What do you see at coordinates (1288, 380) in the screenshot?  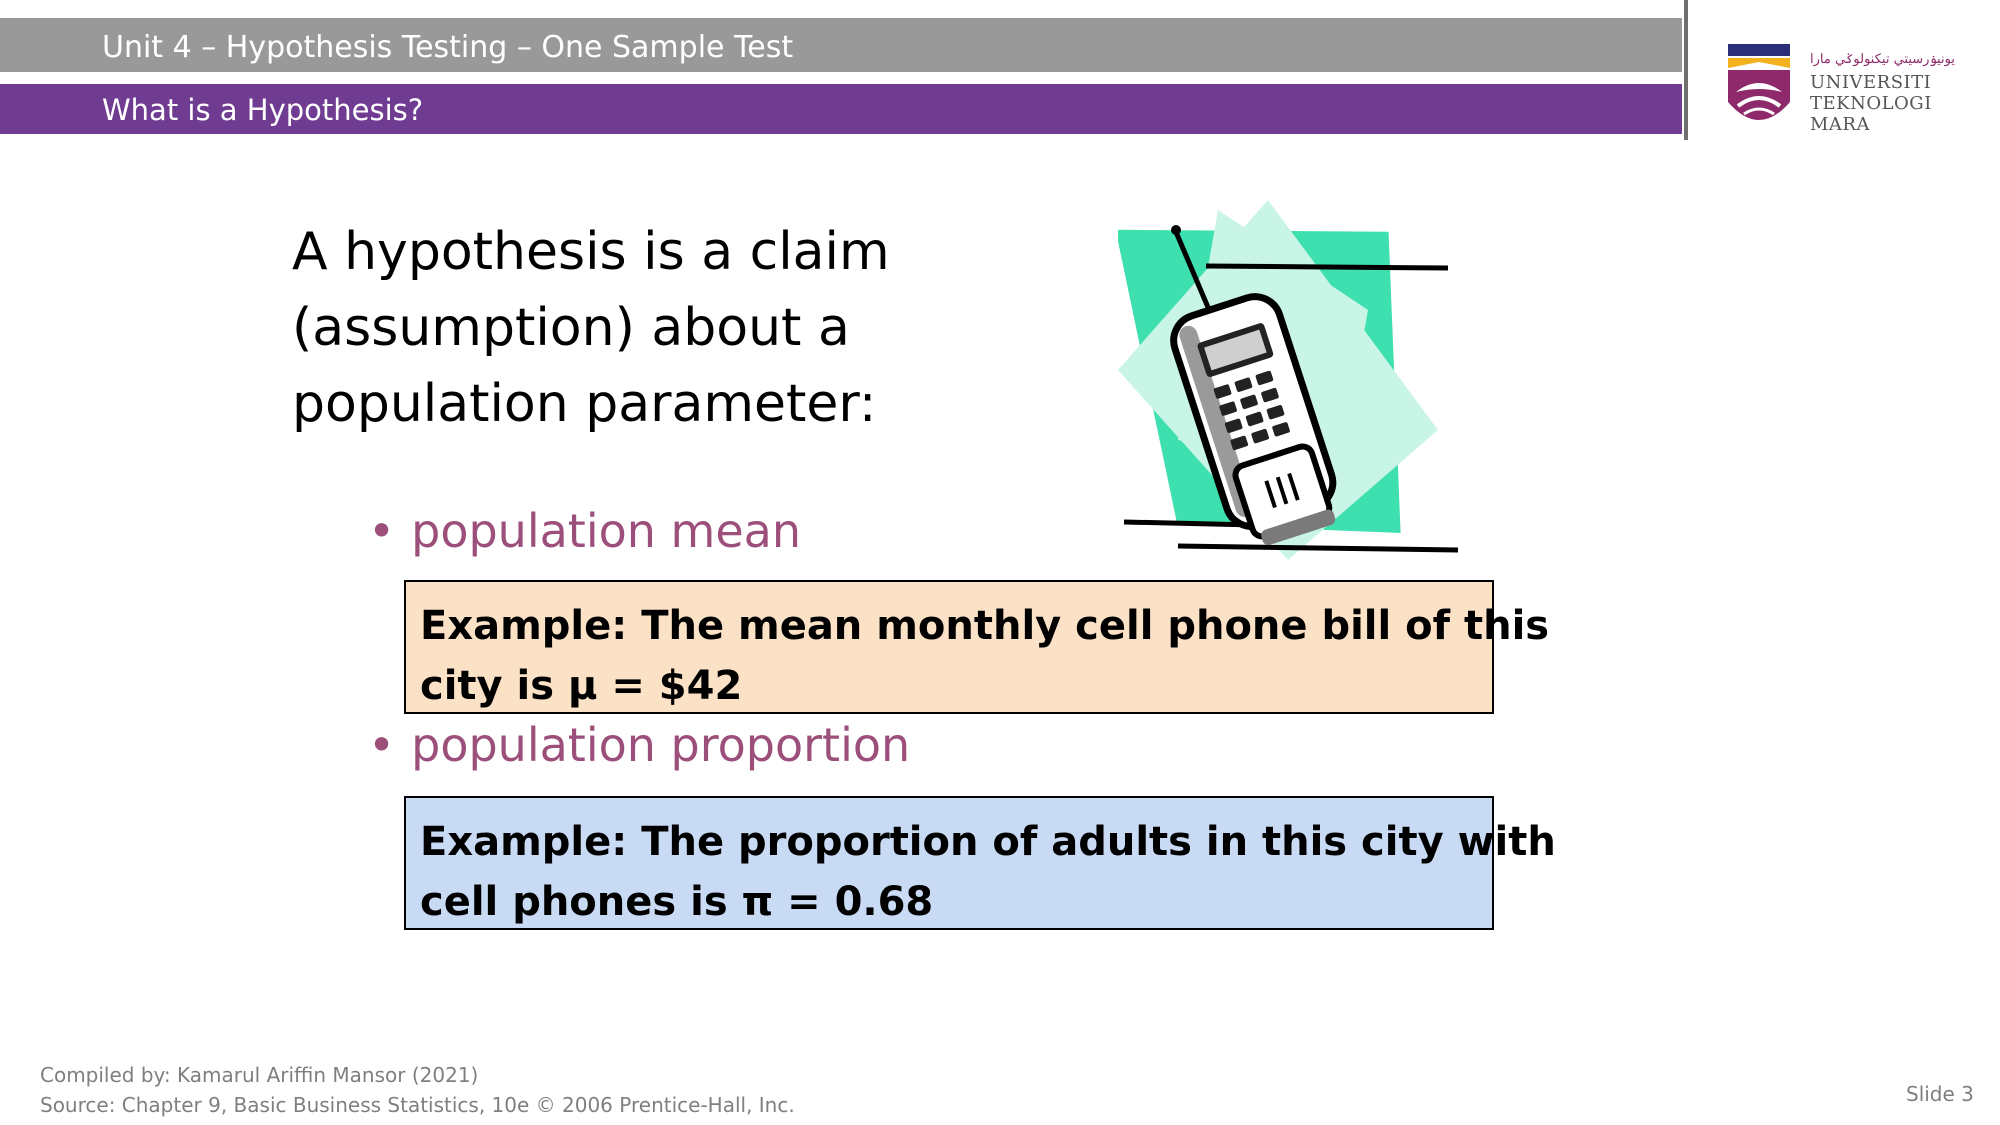 I see `cell-phone-illustration` at bounding box center [1288, 380].